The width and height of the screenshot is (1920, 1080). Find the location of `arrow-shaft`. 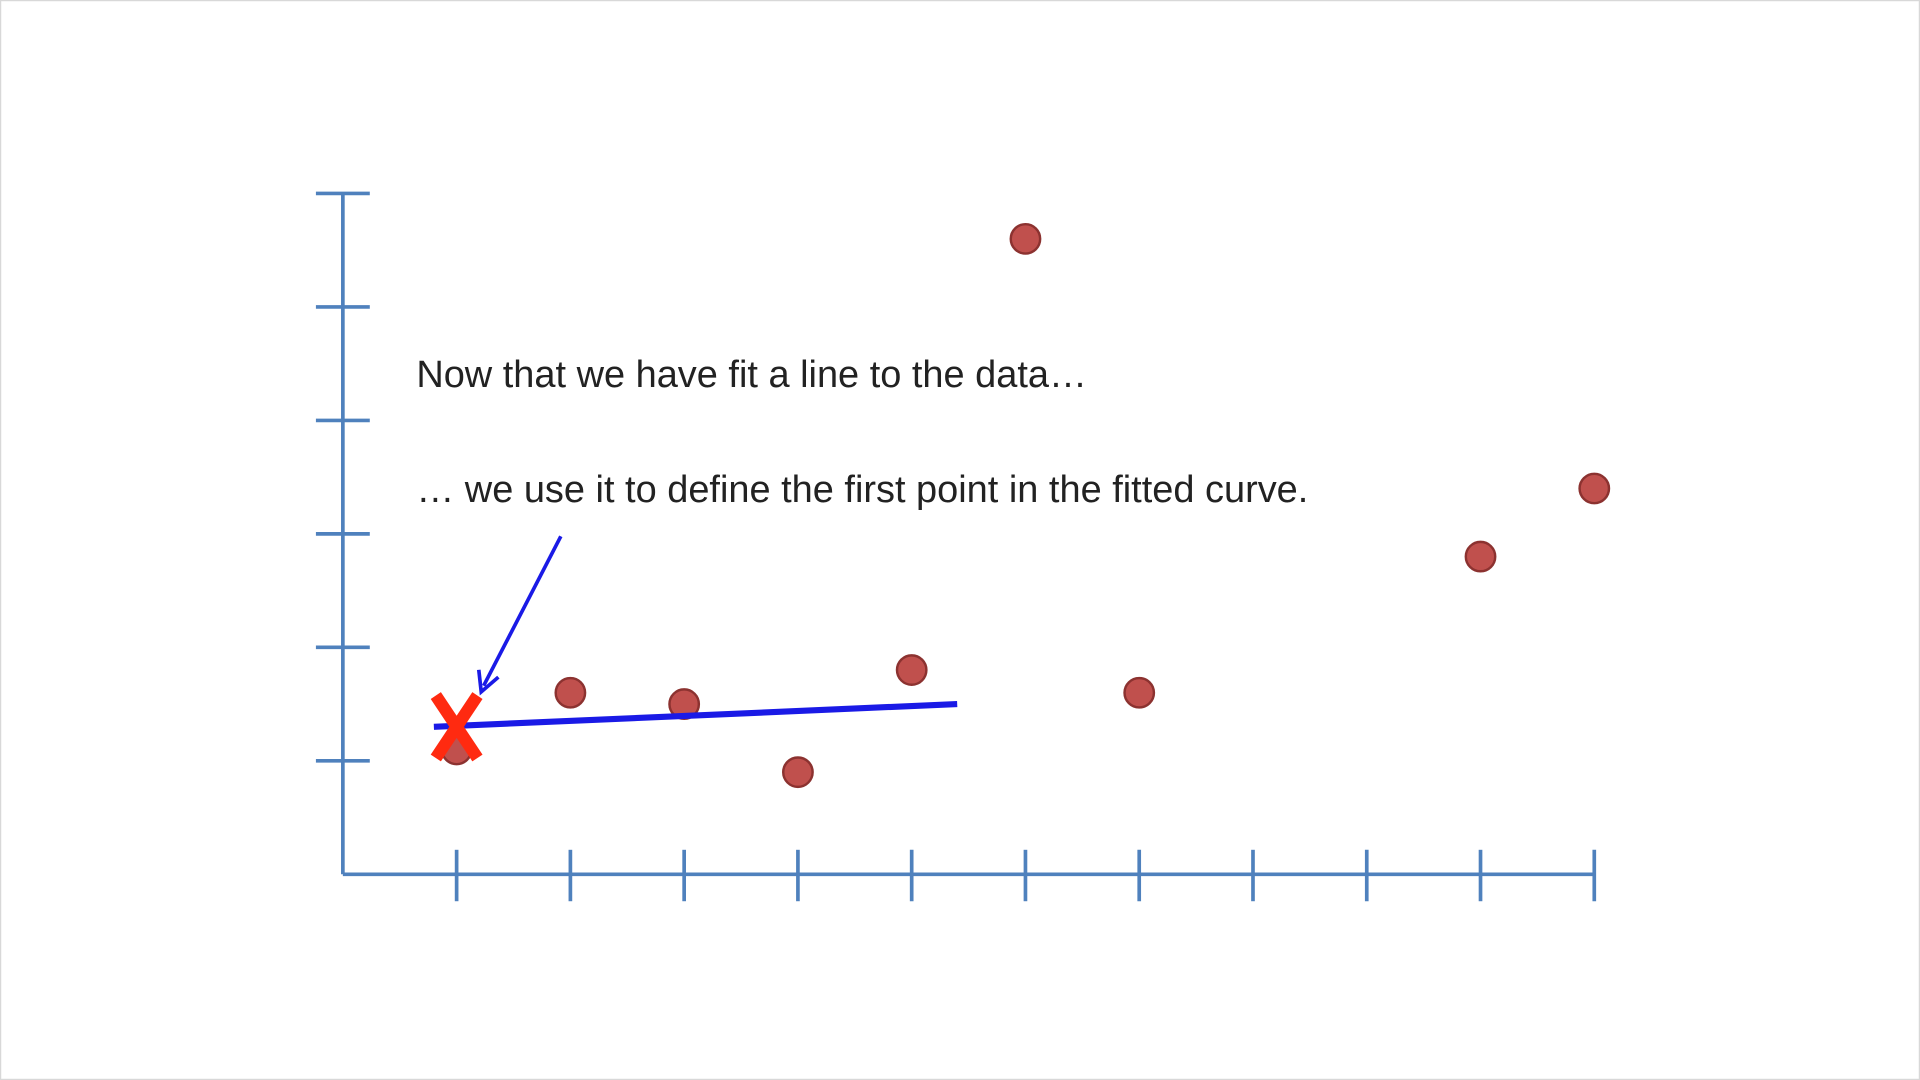

arrow-shaft is located at coordinates (522, 611).